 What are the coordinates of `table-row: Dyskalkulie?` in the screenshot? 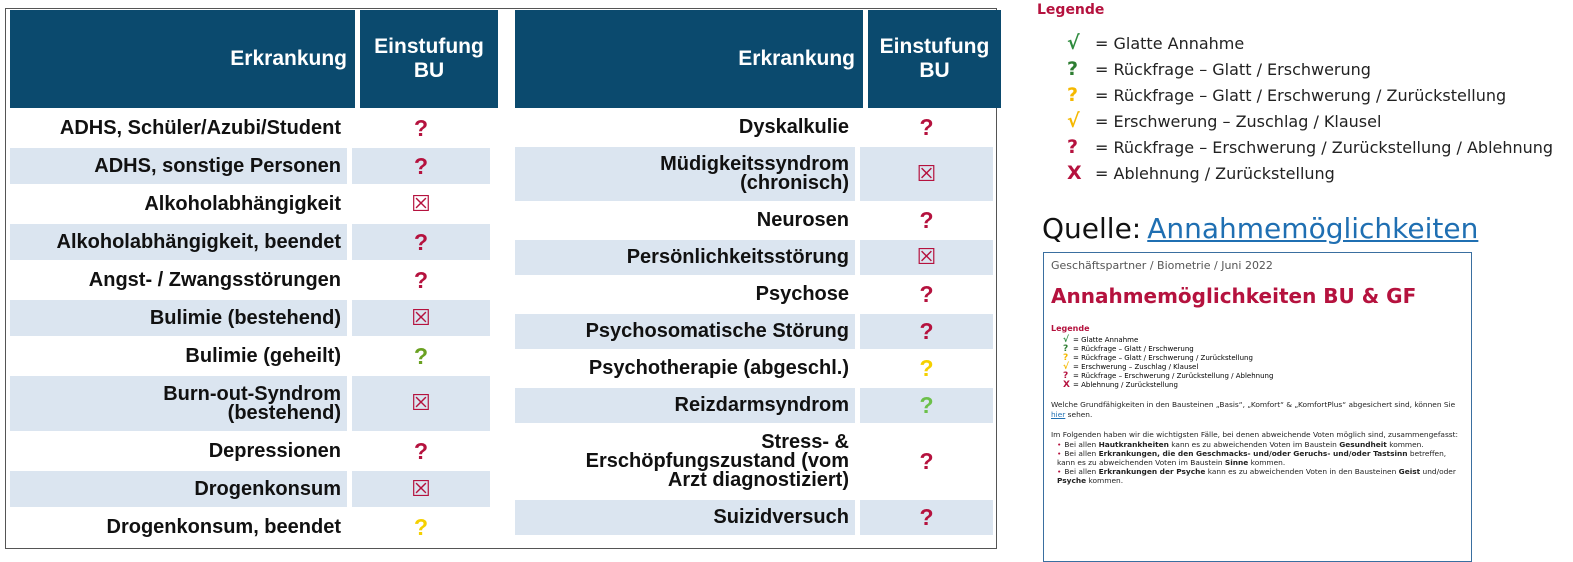 It's located at (758, 127).